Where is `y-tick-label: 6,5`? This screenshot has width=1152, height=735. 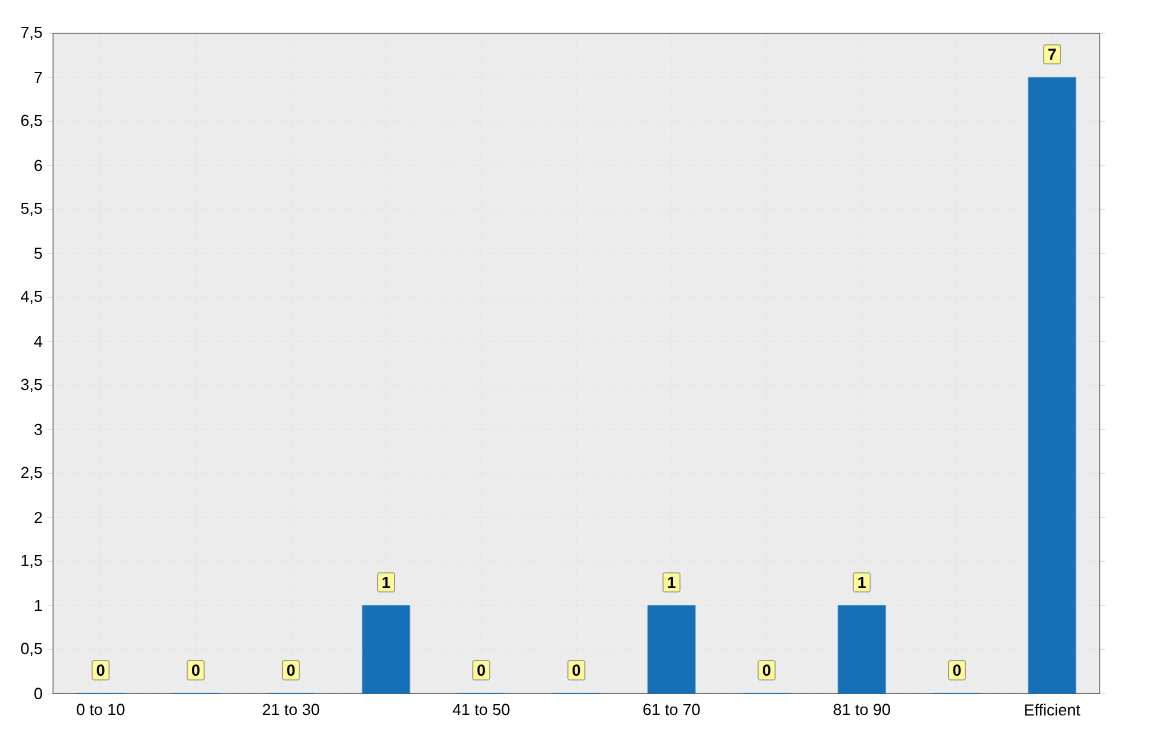
y-tick-label: 6,5 is located at coordinates (31, 121).